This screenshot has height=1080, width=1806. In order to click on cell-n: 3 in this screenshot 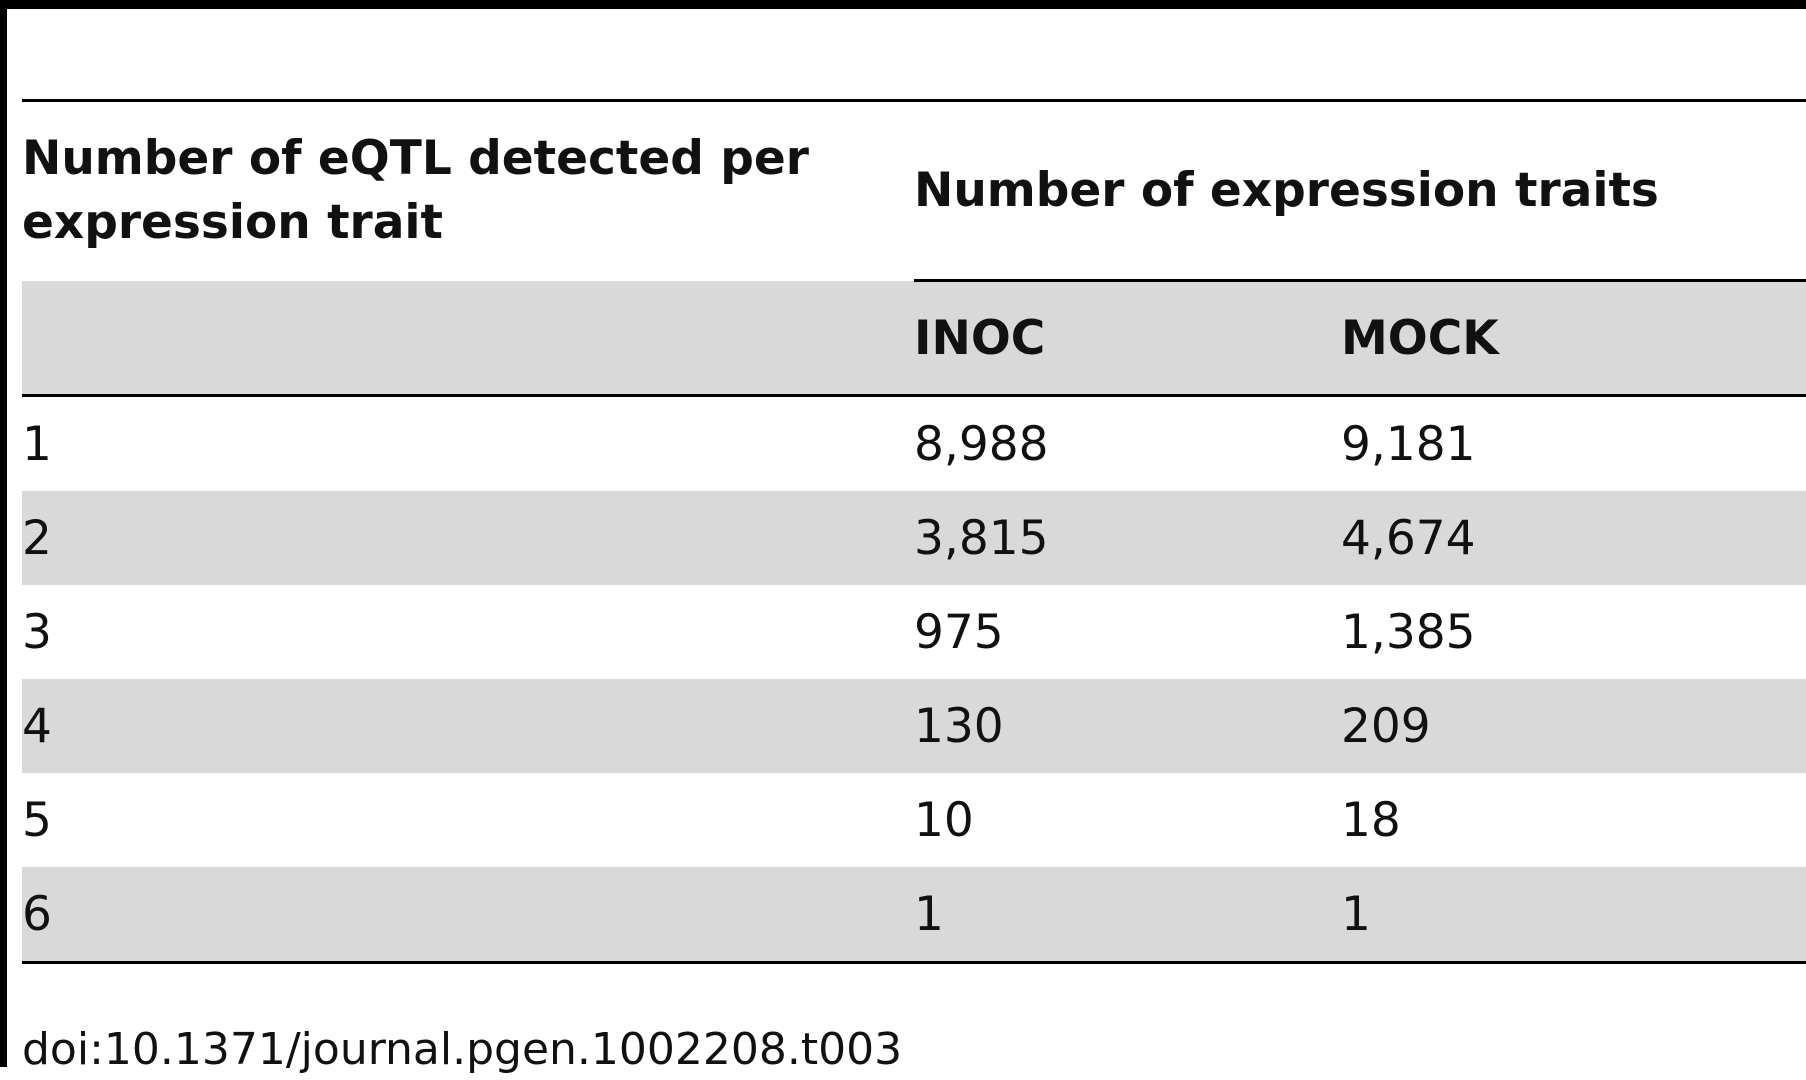, I will do `click(37, 632)`.